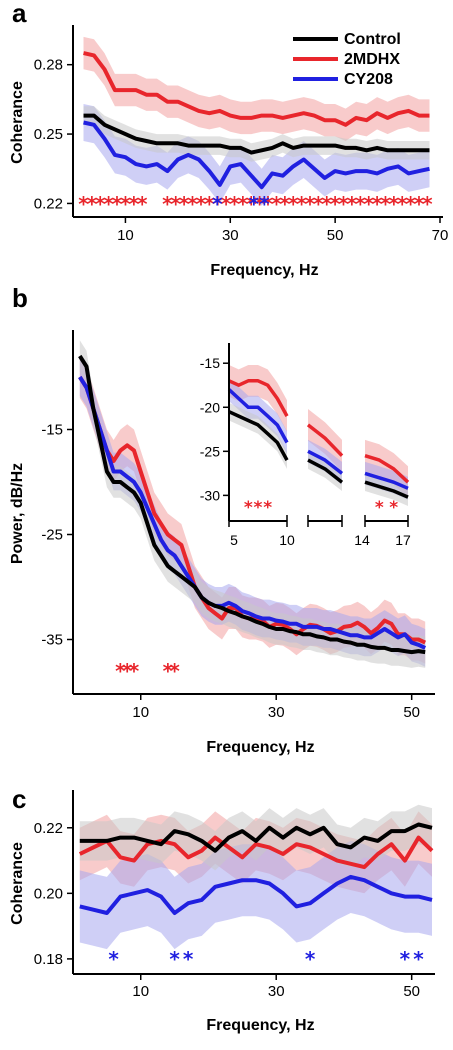 Image resolution: width=453 pixels, height=1050 pixels. What do you see at coordinates (52, 535) in the screenshot?
I see `y-tick-label: -25` at bounding box center [52, 535].